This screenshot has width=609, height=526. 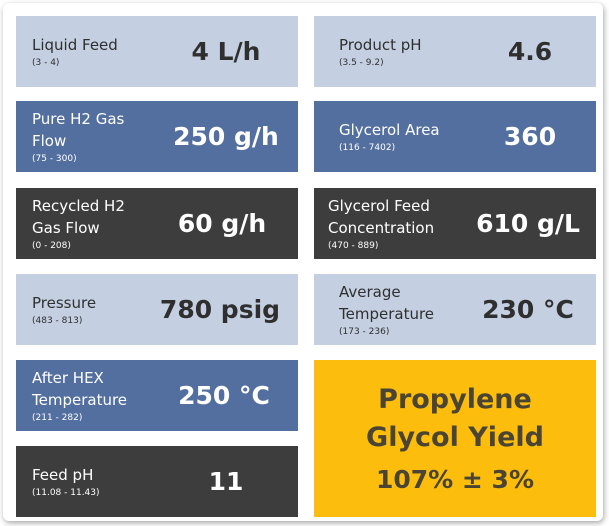 I want to click on tile-label: Feed pH, so click(x=63, y=475).